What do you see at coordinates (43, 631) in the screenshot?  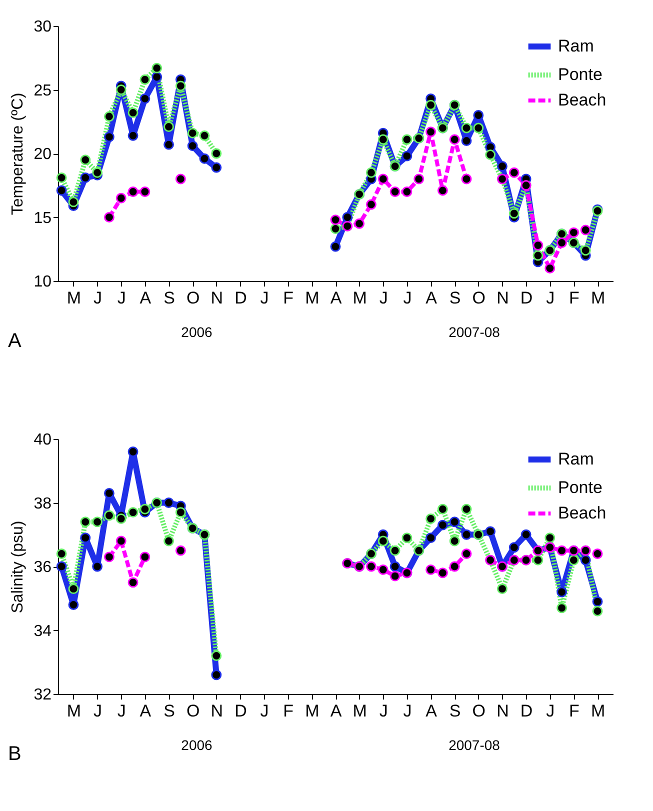 I see `y-tick-label: 34` at bounding box center [43, 631].